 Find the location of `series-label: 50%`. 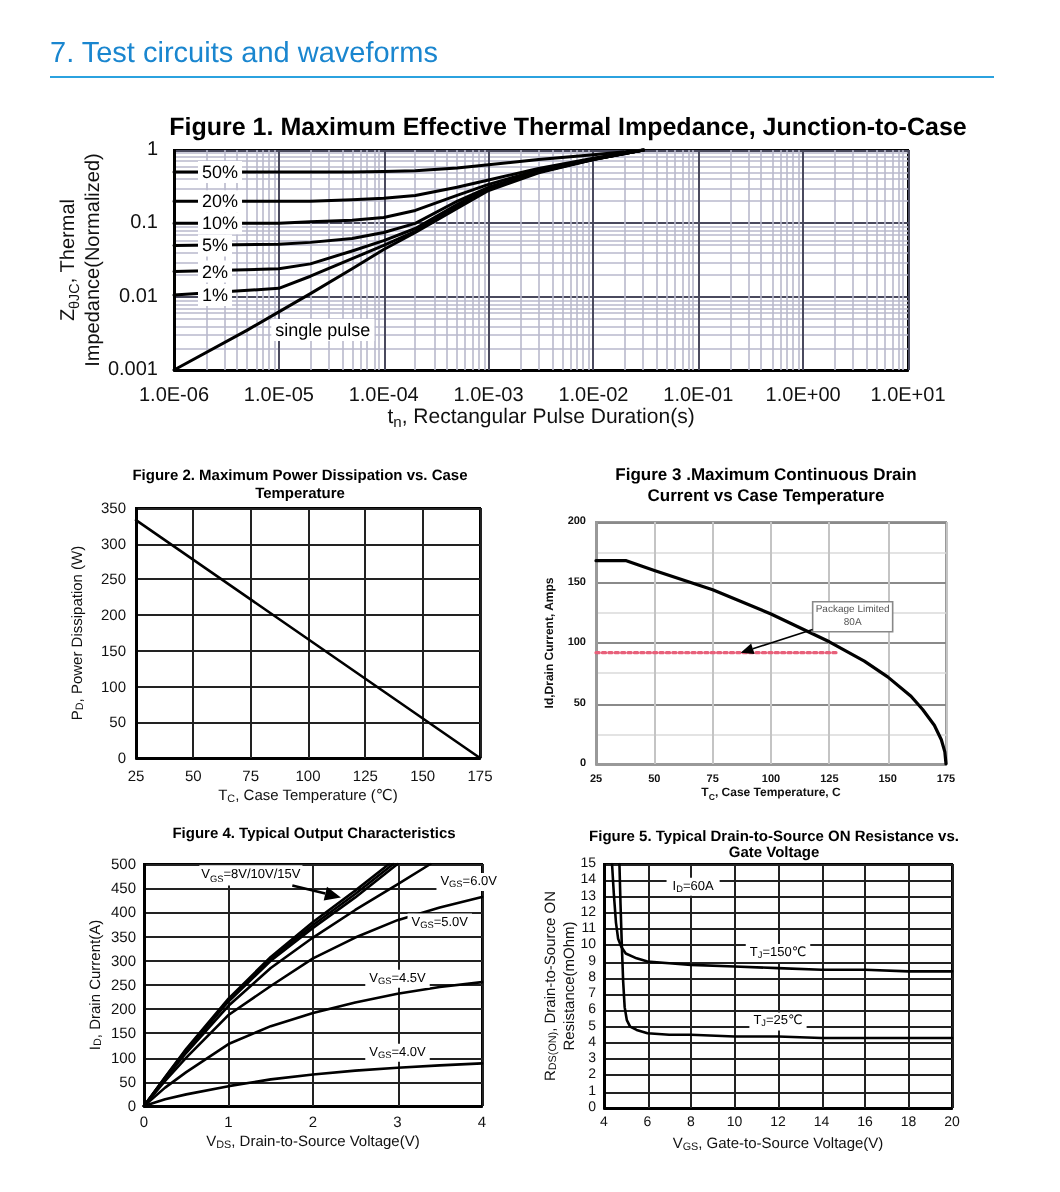

series-label: 50% is located at coordinates (220, 172).